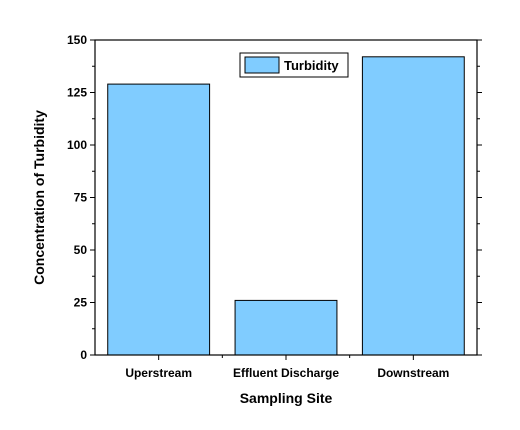 This screenshot has width=520, height=430. I want to click on y-tick-label: 125, so click(77, 93).